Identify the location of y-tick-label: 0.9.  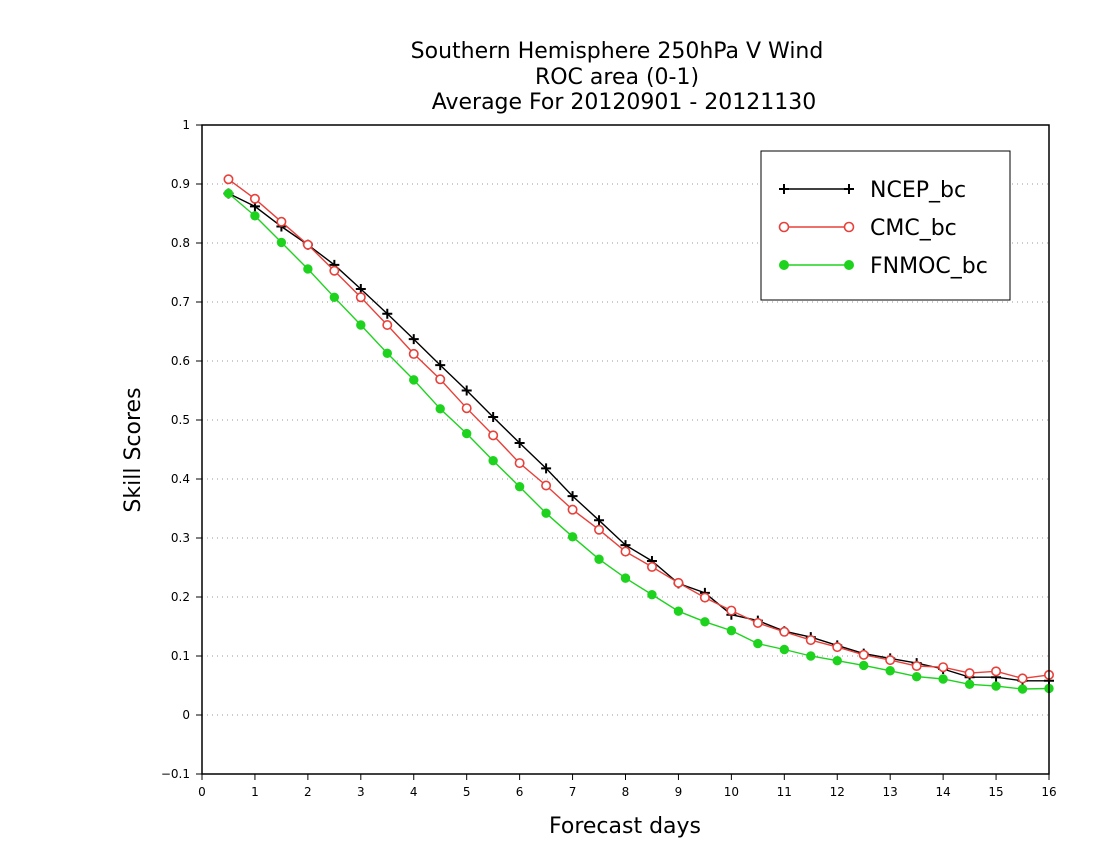
(180, 184).